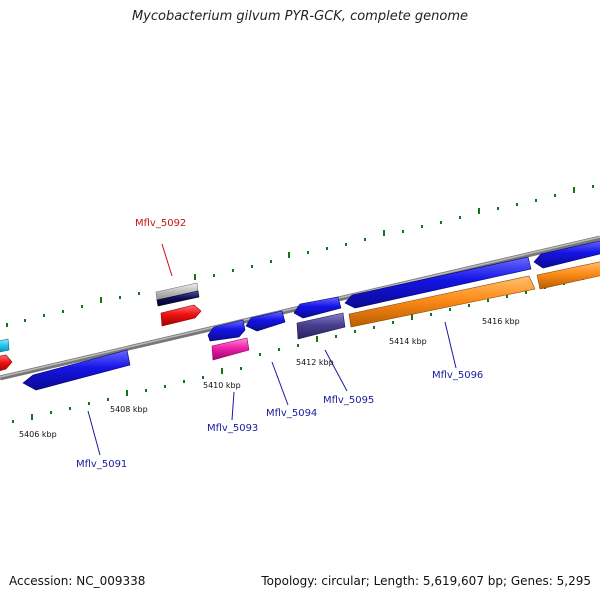  I want to click on gene-mflv-5092-navy, so click(178, 298).